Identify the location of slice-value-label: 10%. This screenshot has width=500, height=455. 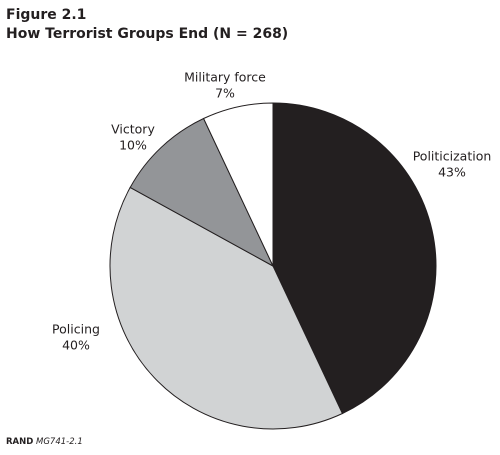
(133, 145).